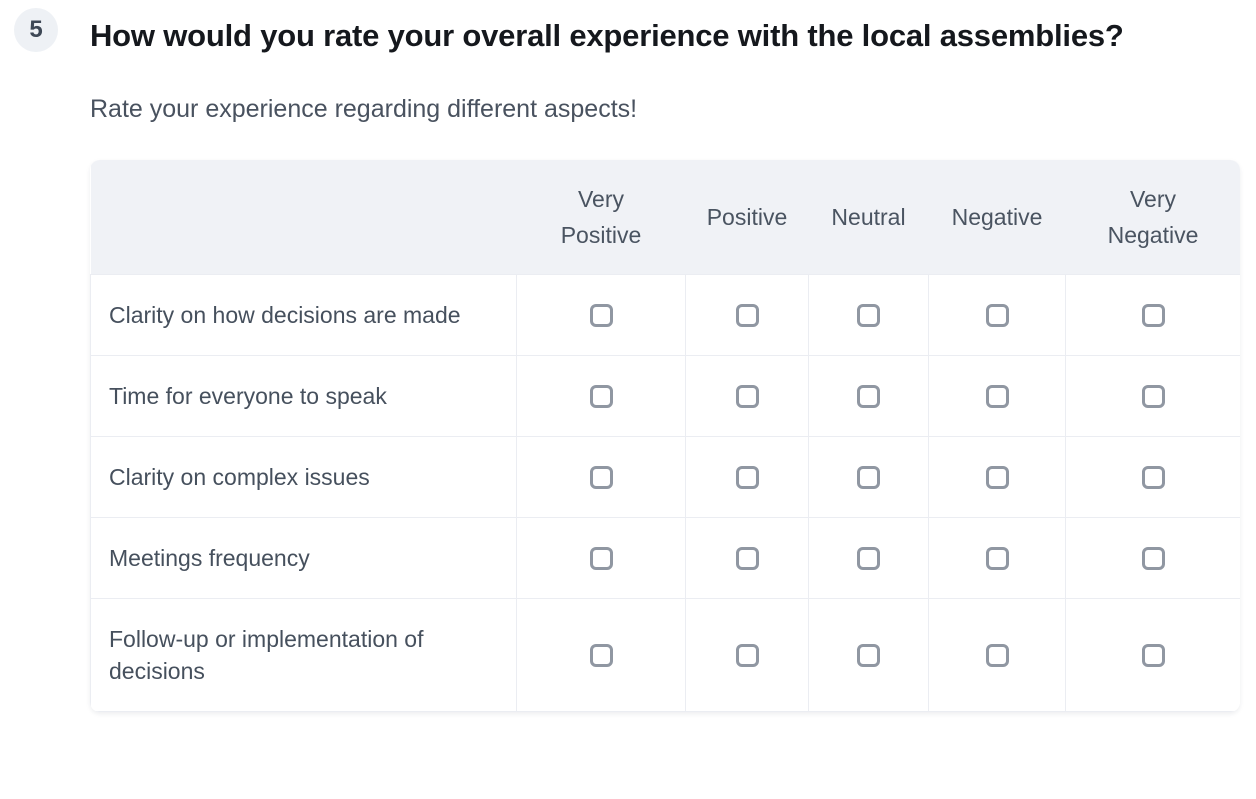 This screenshot has width=1256, height=799. I want to click on checkbox-follow-up-positive, so click(747, 655).